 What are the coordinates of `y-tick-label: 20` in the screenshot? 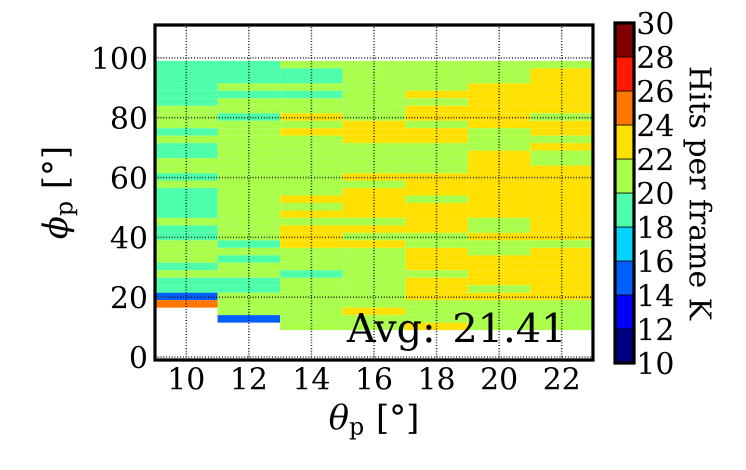 It's located at (129, 297).